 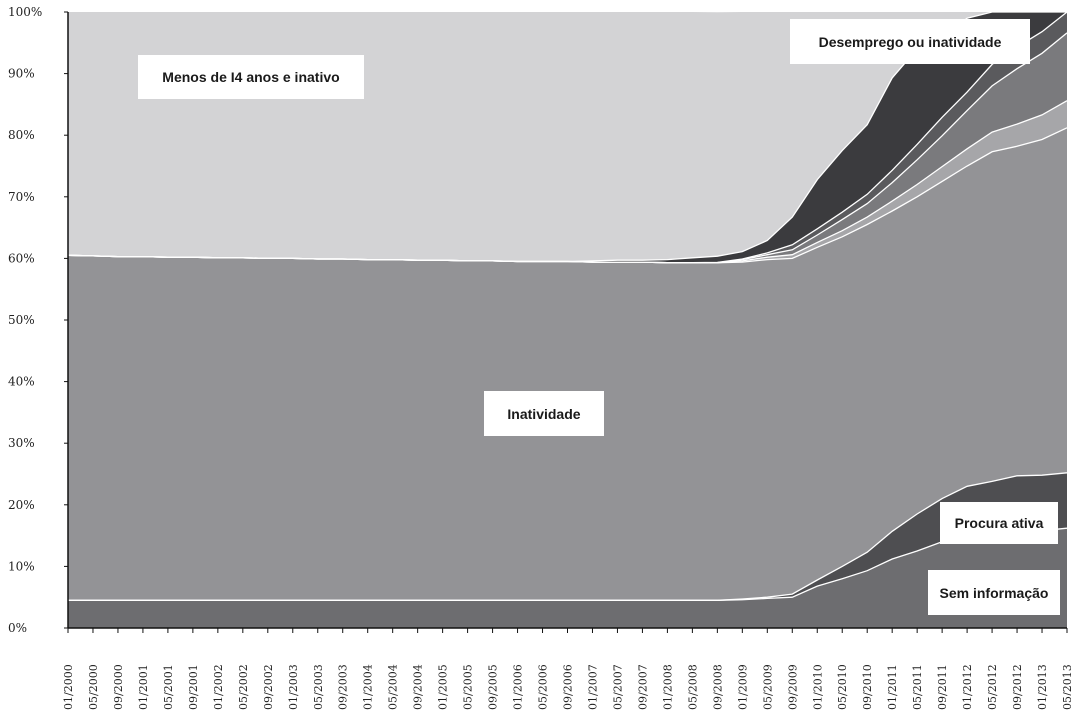 I want to click on annotation-sem-informacao-text: Sem informação, so click(x=994, y=593).